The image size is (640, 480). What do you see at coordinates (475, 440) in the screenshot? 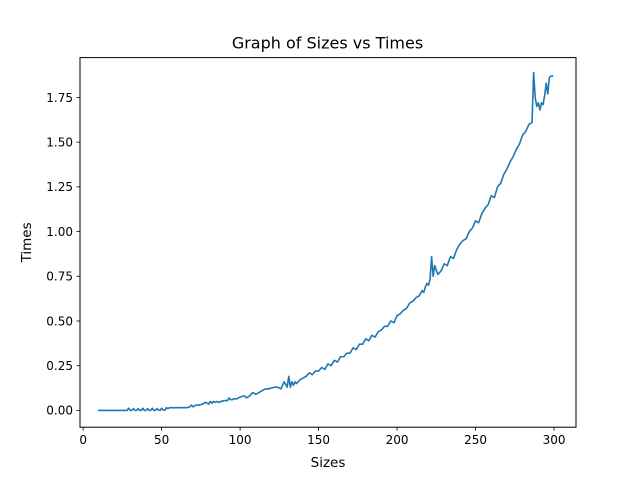
I see `x-tick-label: 250` at bounding box center [475, 440].